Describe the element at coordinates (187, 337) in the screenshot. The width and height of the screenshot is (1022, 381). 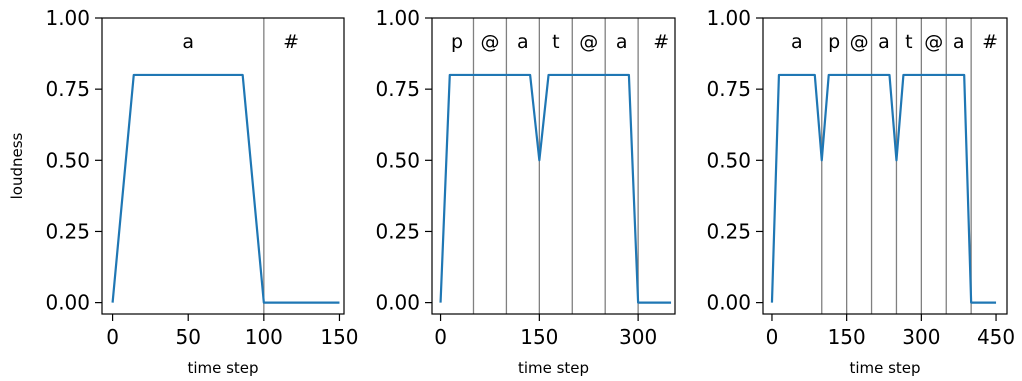
I see `x-tick-label: 50` at that location.